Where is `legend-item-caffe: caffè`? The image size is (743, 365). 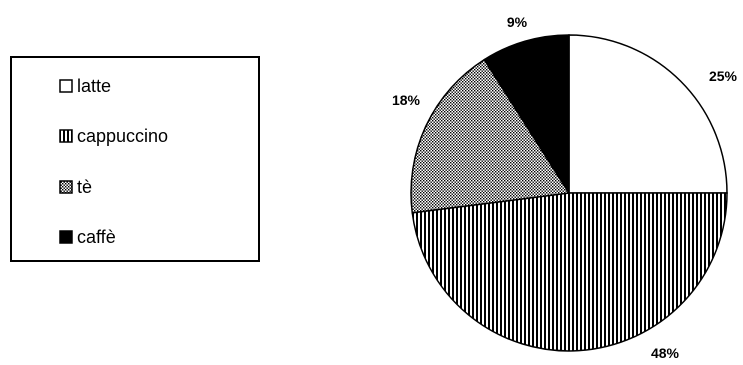 legend-item-caffe: caffè is located at coordinates (87, 237).